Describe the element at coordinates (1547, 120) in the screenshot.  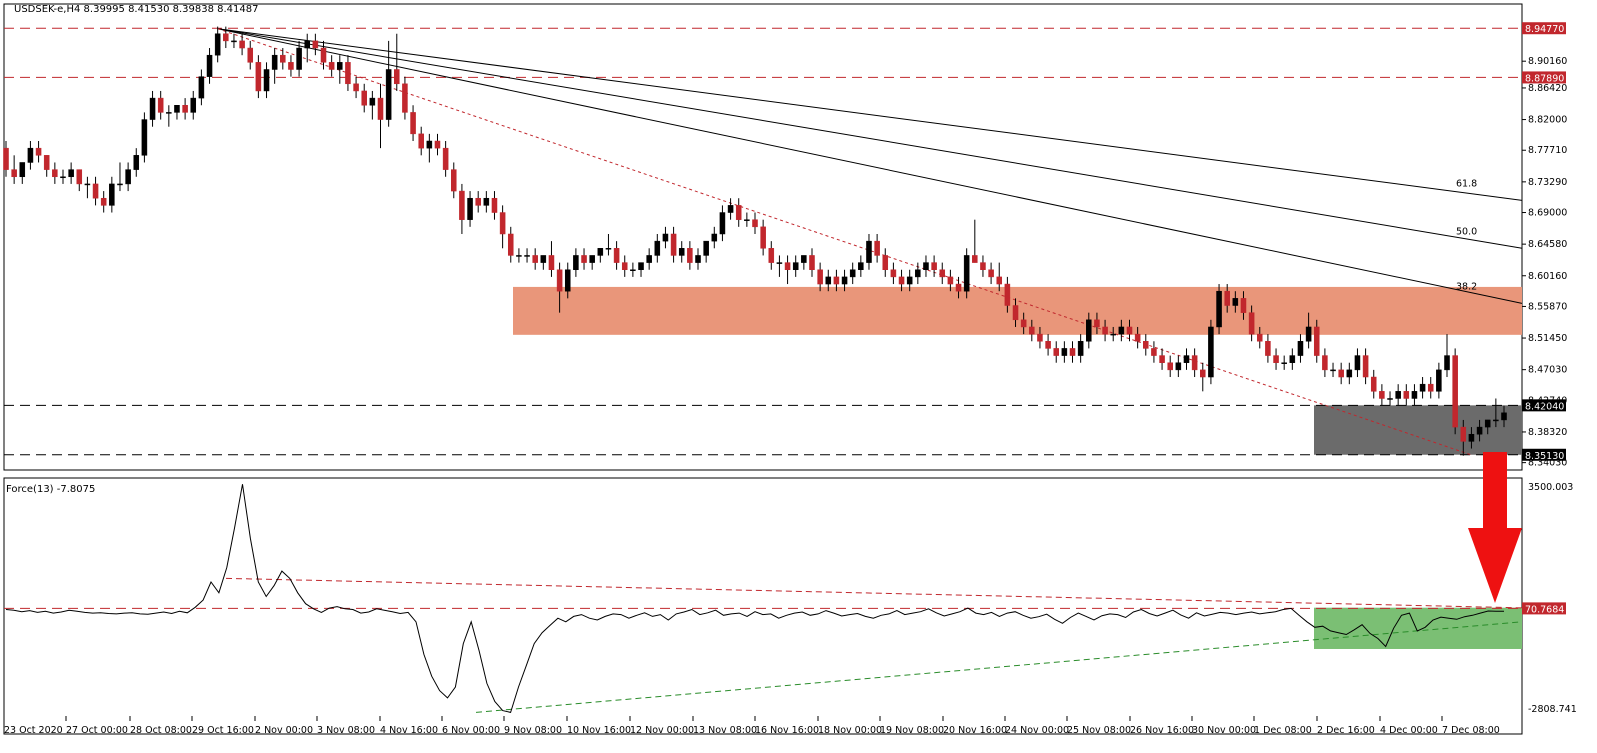
I see `y-tick-label: 8.82000` at that location.